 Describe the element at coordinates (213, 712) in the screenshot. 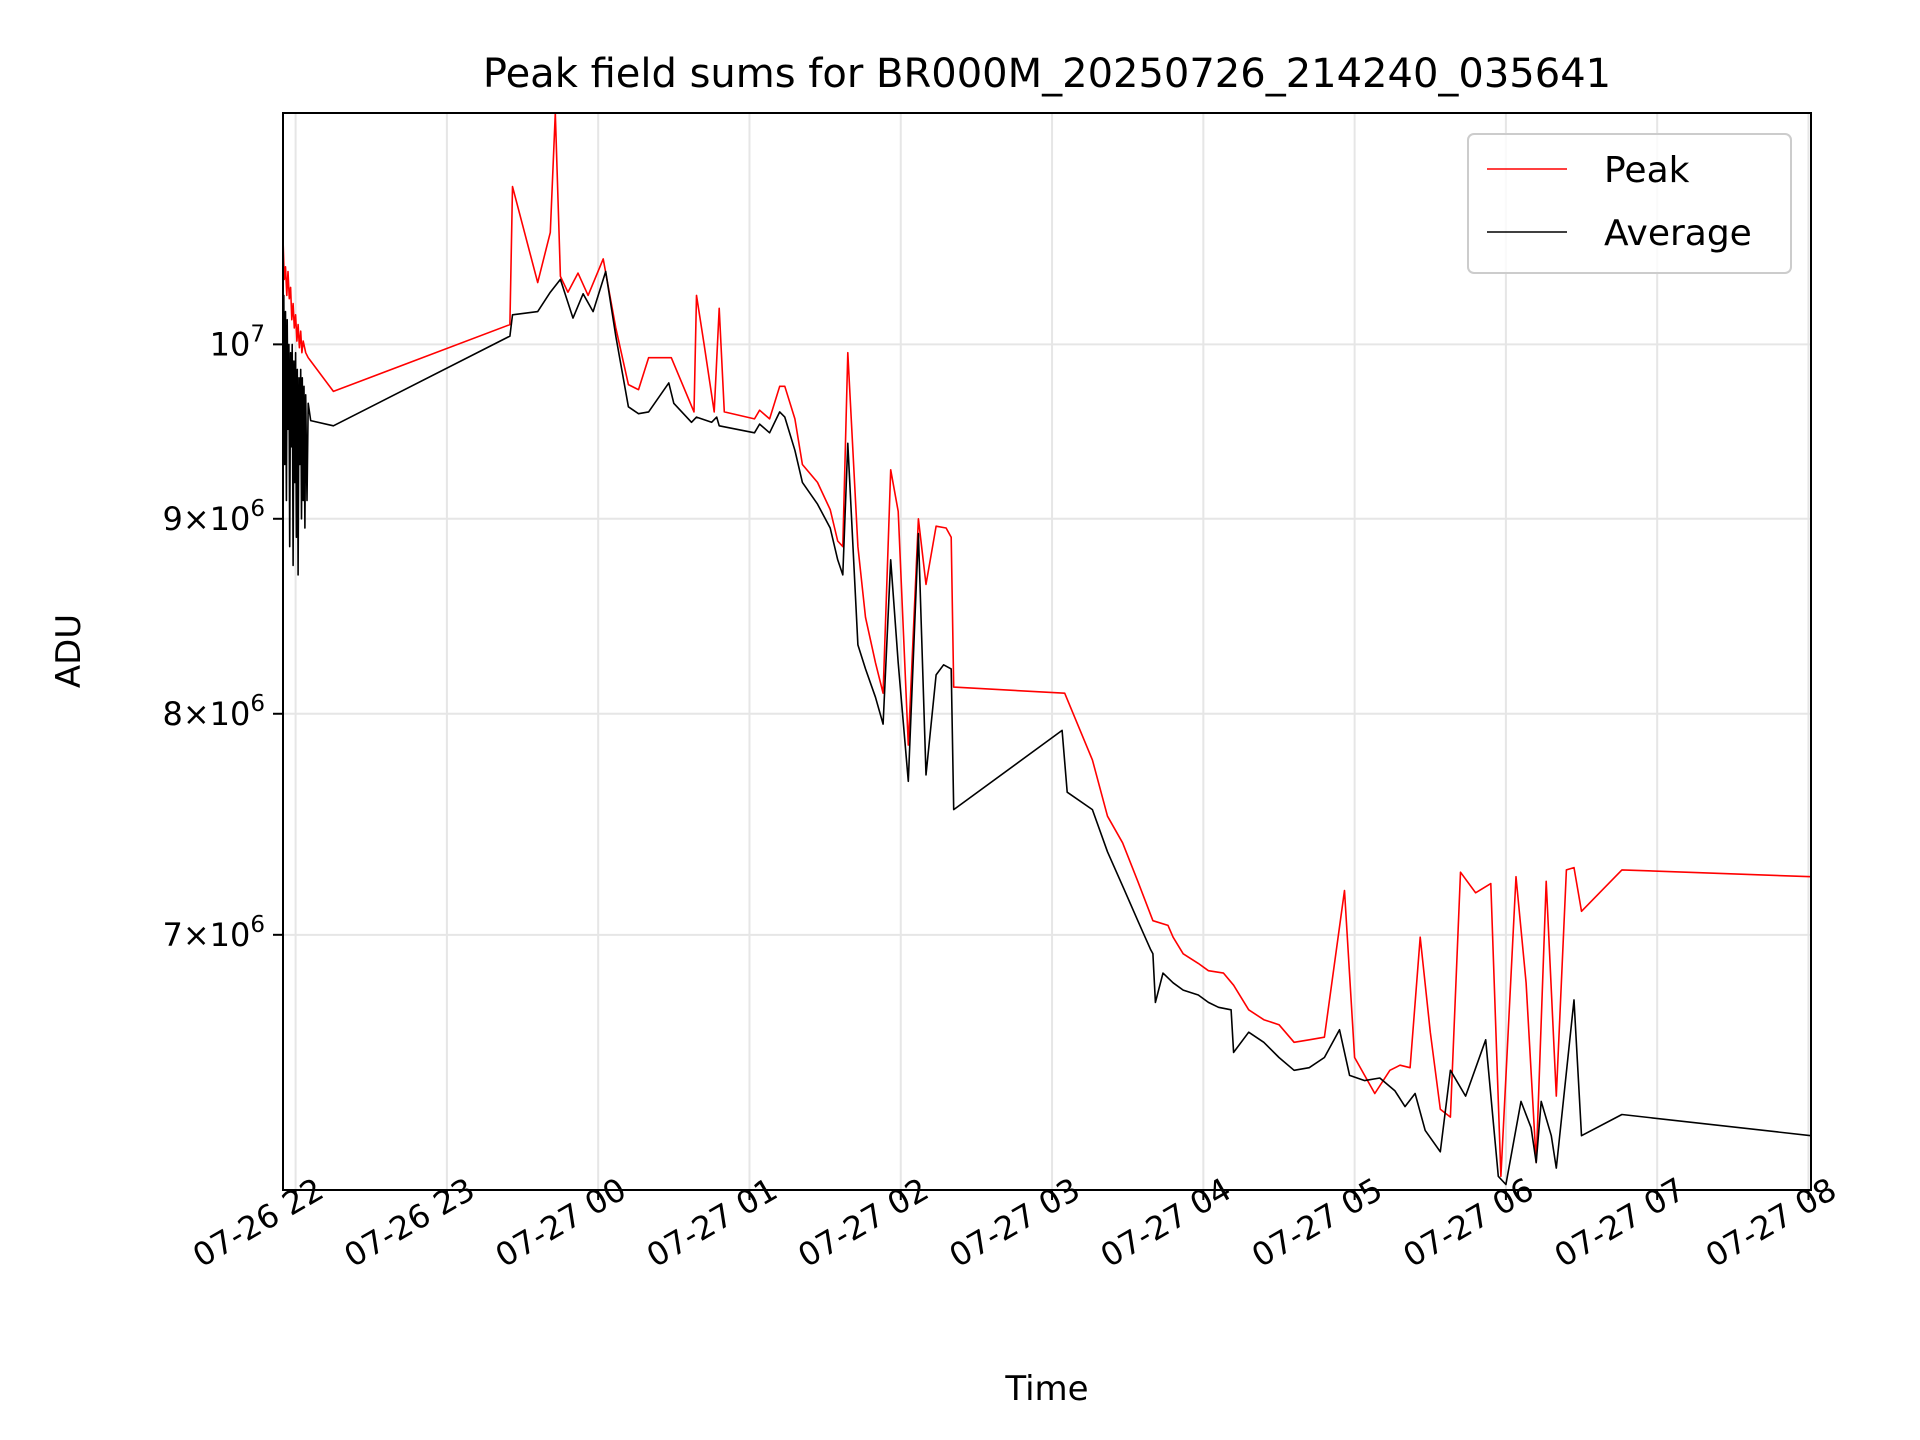

I see `y-tick-label: 8×106` at that location.